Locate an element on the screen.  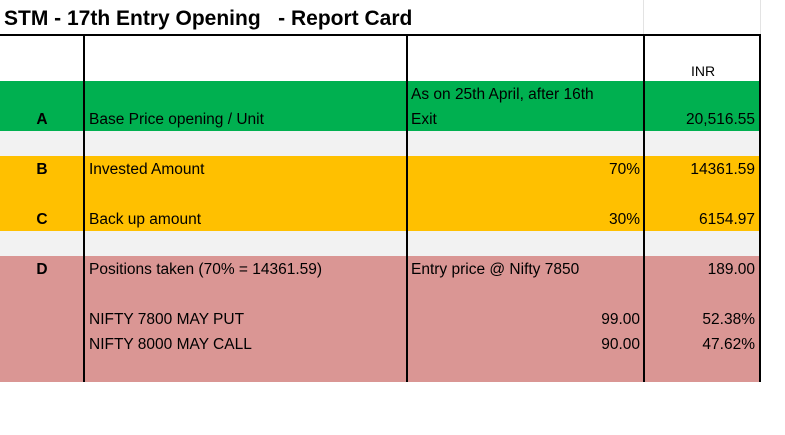
row-b-pct: 70% is located at coordinates (624, 169).